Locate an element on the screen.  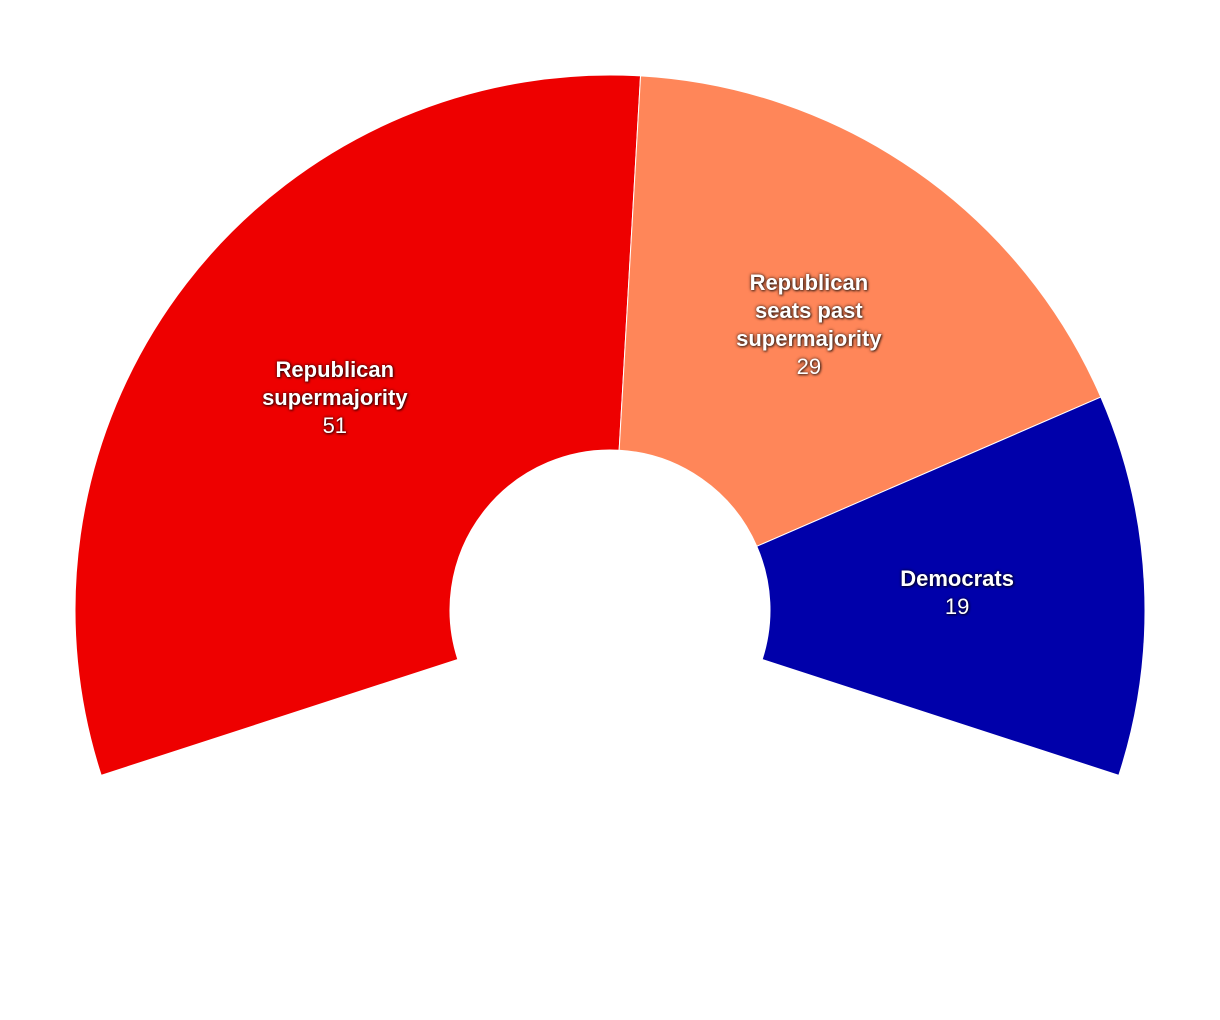
category-name: Republican seats past supermajority is located at coordinates (809, 311).